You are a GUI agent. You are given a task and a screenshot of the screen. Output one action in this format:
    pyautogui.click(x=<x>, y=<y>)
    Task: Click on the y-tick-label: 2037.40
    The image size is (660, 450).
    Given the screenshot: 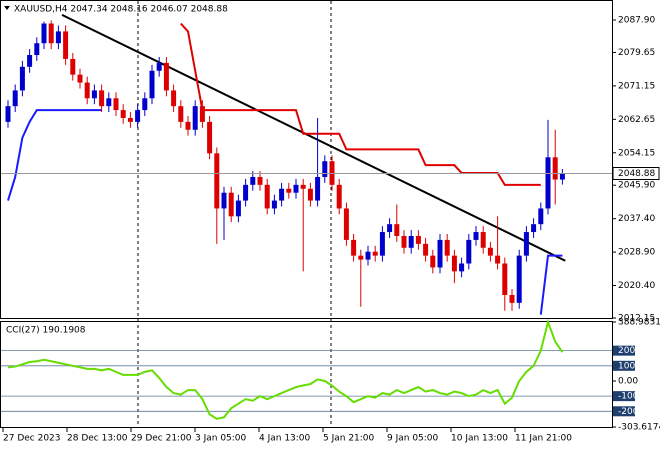 What is the action you would take?
    pyautogui.click(x=636, y=219)
    